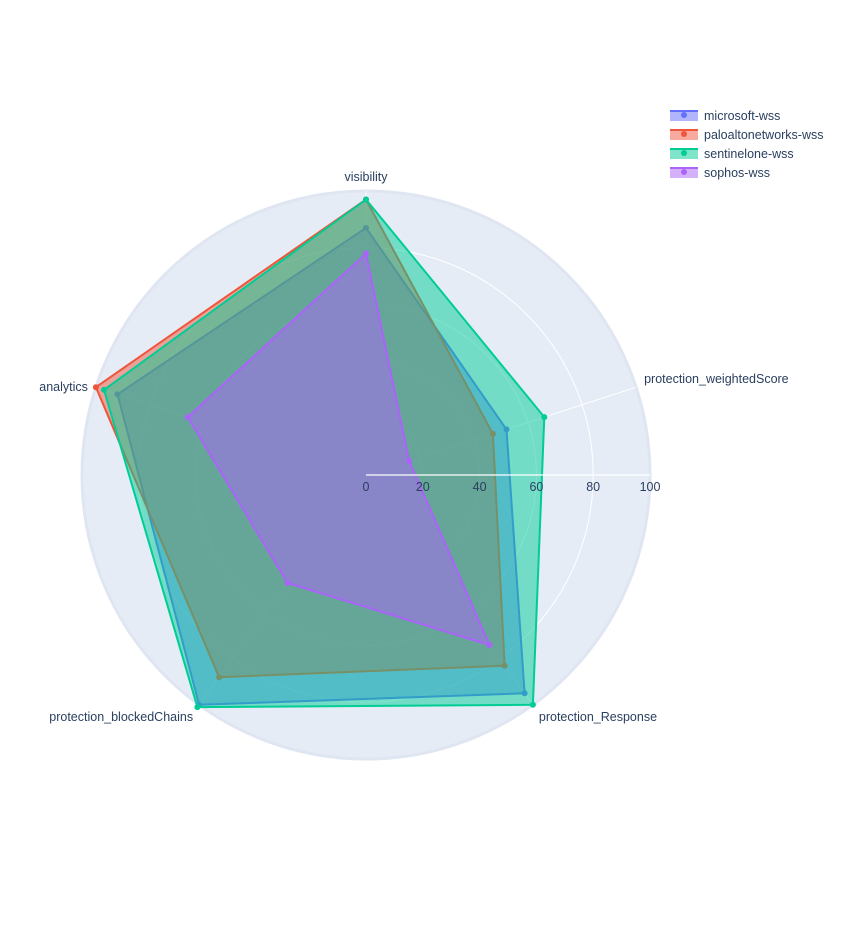 The width and height of the screenshot is (851, 936). What do you see at coordinates (121, 717) in the screenshot?
I see `category-label-protection_blockedChains: protection_blockedChains` at bounding box center [121, 717].